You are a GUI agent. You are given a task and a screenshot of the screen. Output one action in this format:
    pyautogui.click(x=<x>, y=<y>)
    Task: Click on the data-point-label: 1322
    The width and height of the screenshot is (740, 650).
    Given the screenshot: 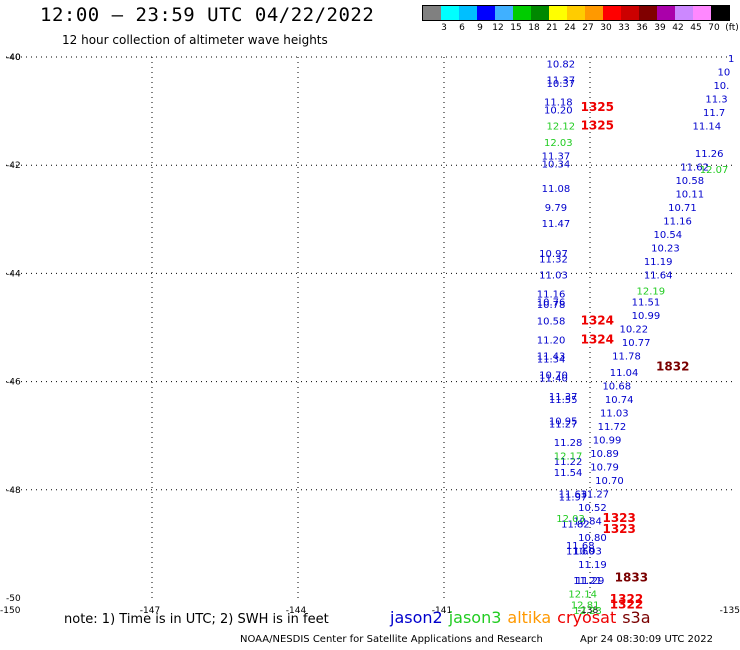 What is the action you would take?
    pyautogui.click(x=626, y=604)
    